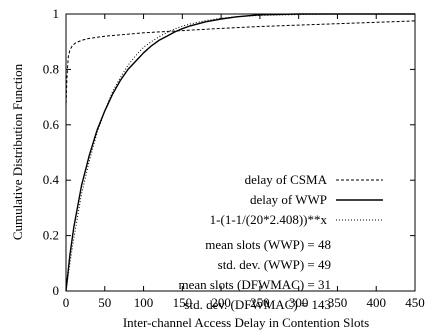 The image size is (429, 331). I want to click on annotation-std-wwp: std. dev. (WWP) = 49, so click(274, 264).